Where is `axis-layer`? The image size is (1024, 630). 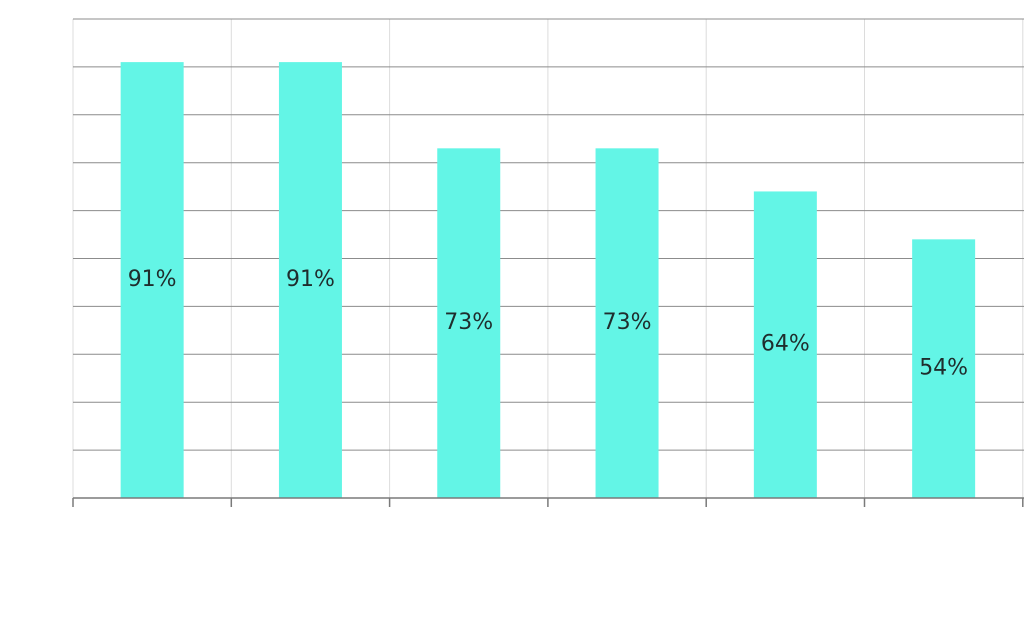 axis-layer is located at coordinates (548, 502).